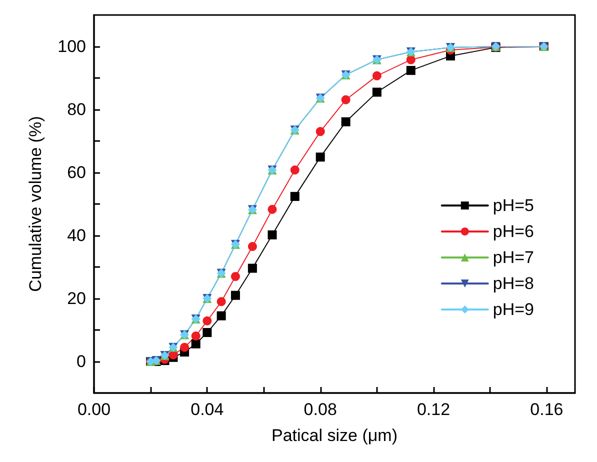  What do you see at coordinates (72, 46) in the screenshot?
I see `y-tick-label: 100` at bounding box center [72, 46].